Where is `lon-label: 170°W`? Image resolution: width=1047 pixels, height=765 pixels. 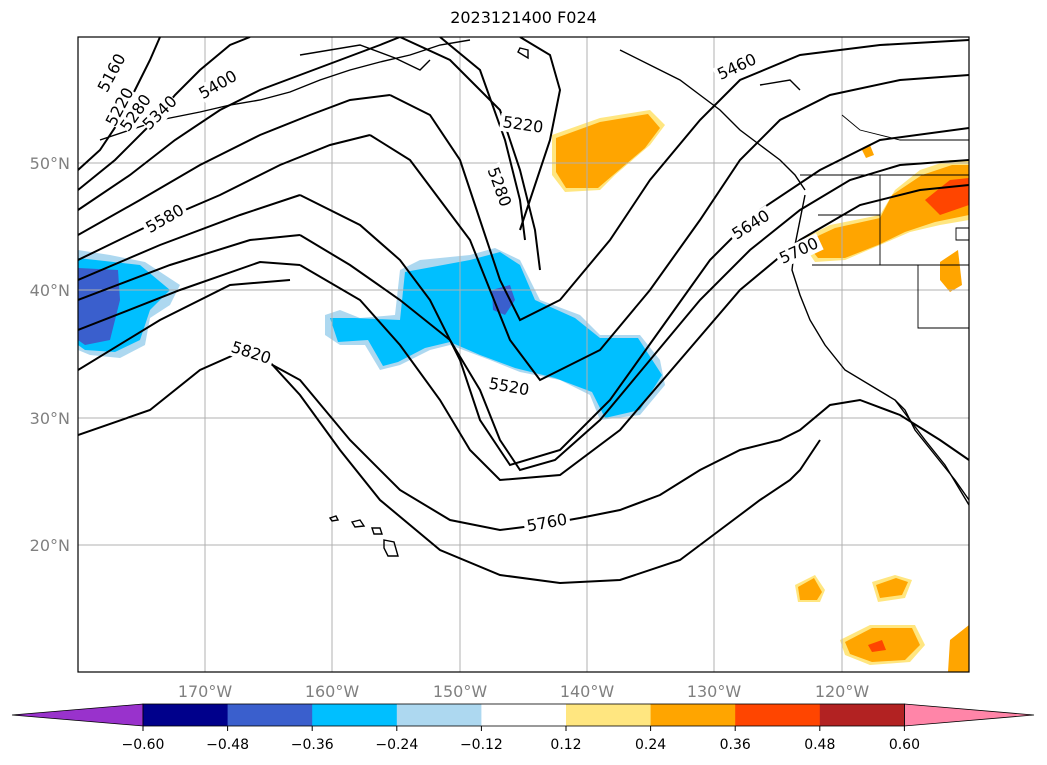
lon-label: 170°W is located at coordinates (205, 691).